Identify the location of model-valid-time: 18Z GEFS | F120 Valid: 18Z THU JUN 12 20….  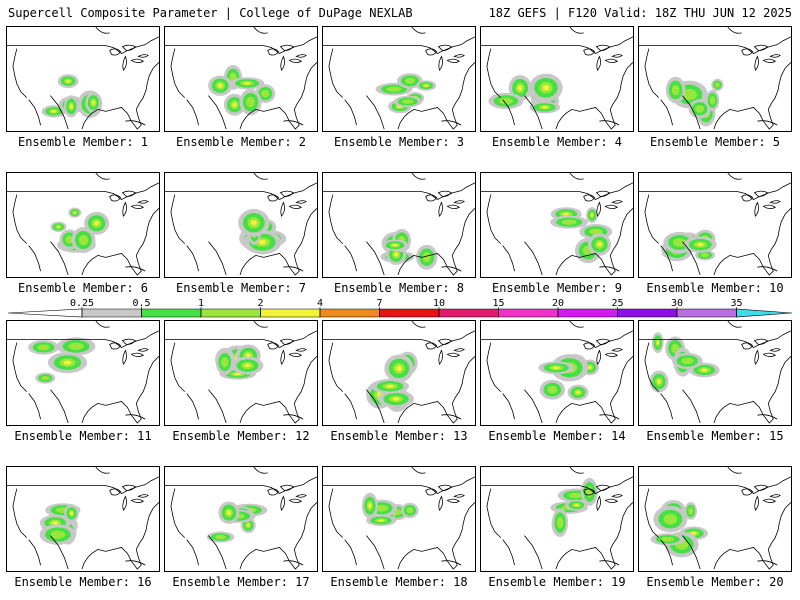
(640, 13).